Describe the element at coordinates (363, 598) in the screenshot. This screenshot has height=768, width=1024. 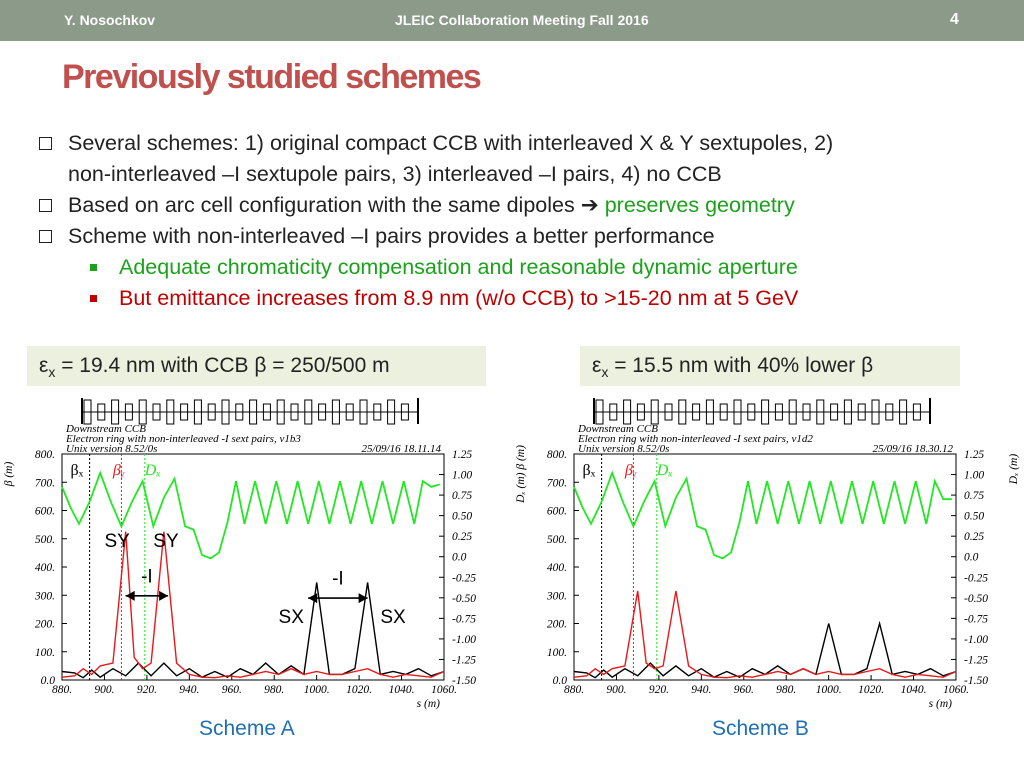
I see `minus-i-arrow-right-head-right` at that location.